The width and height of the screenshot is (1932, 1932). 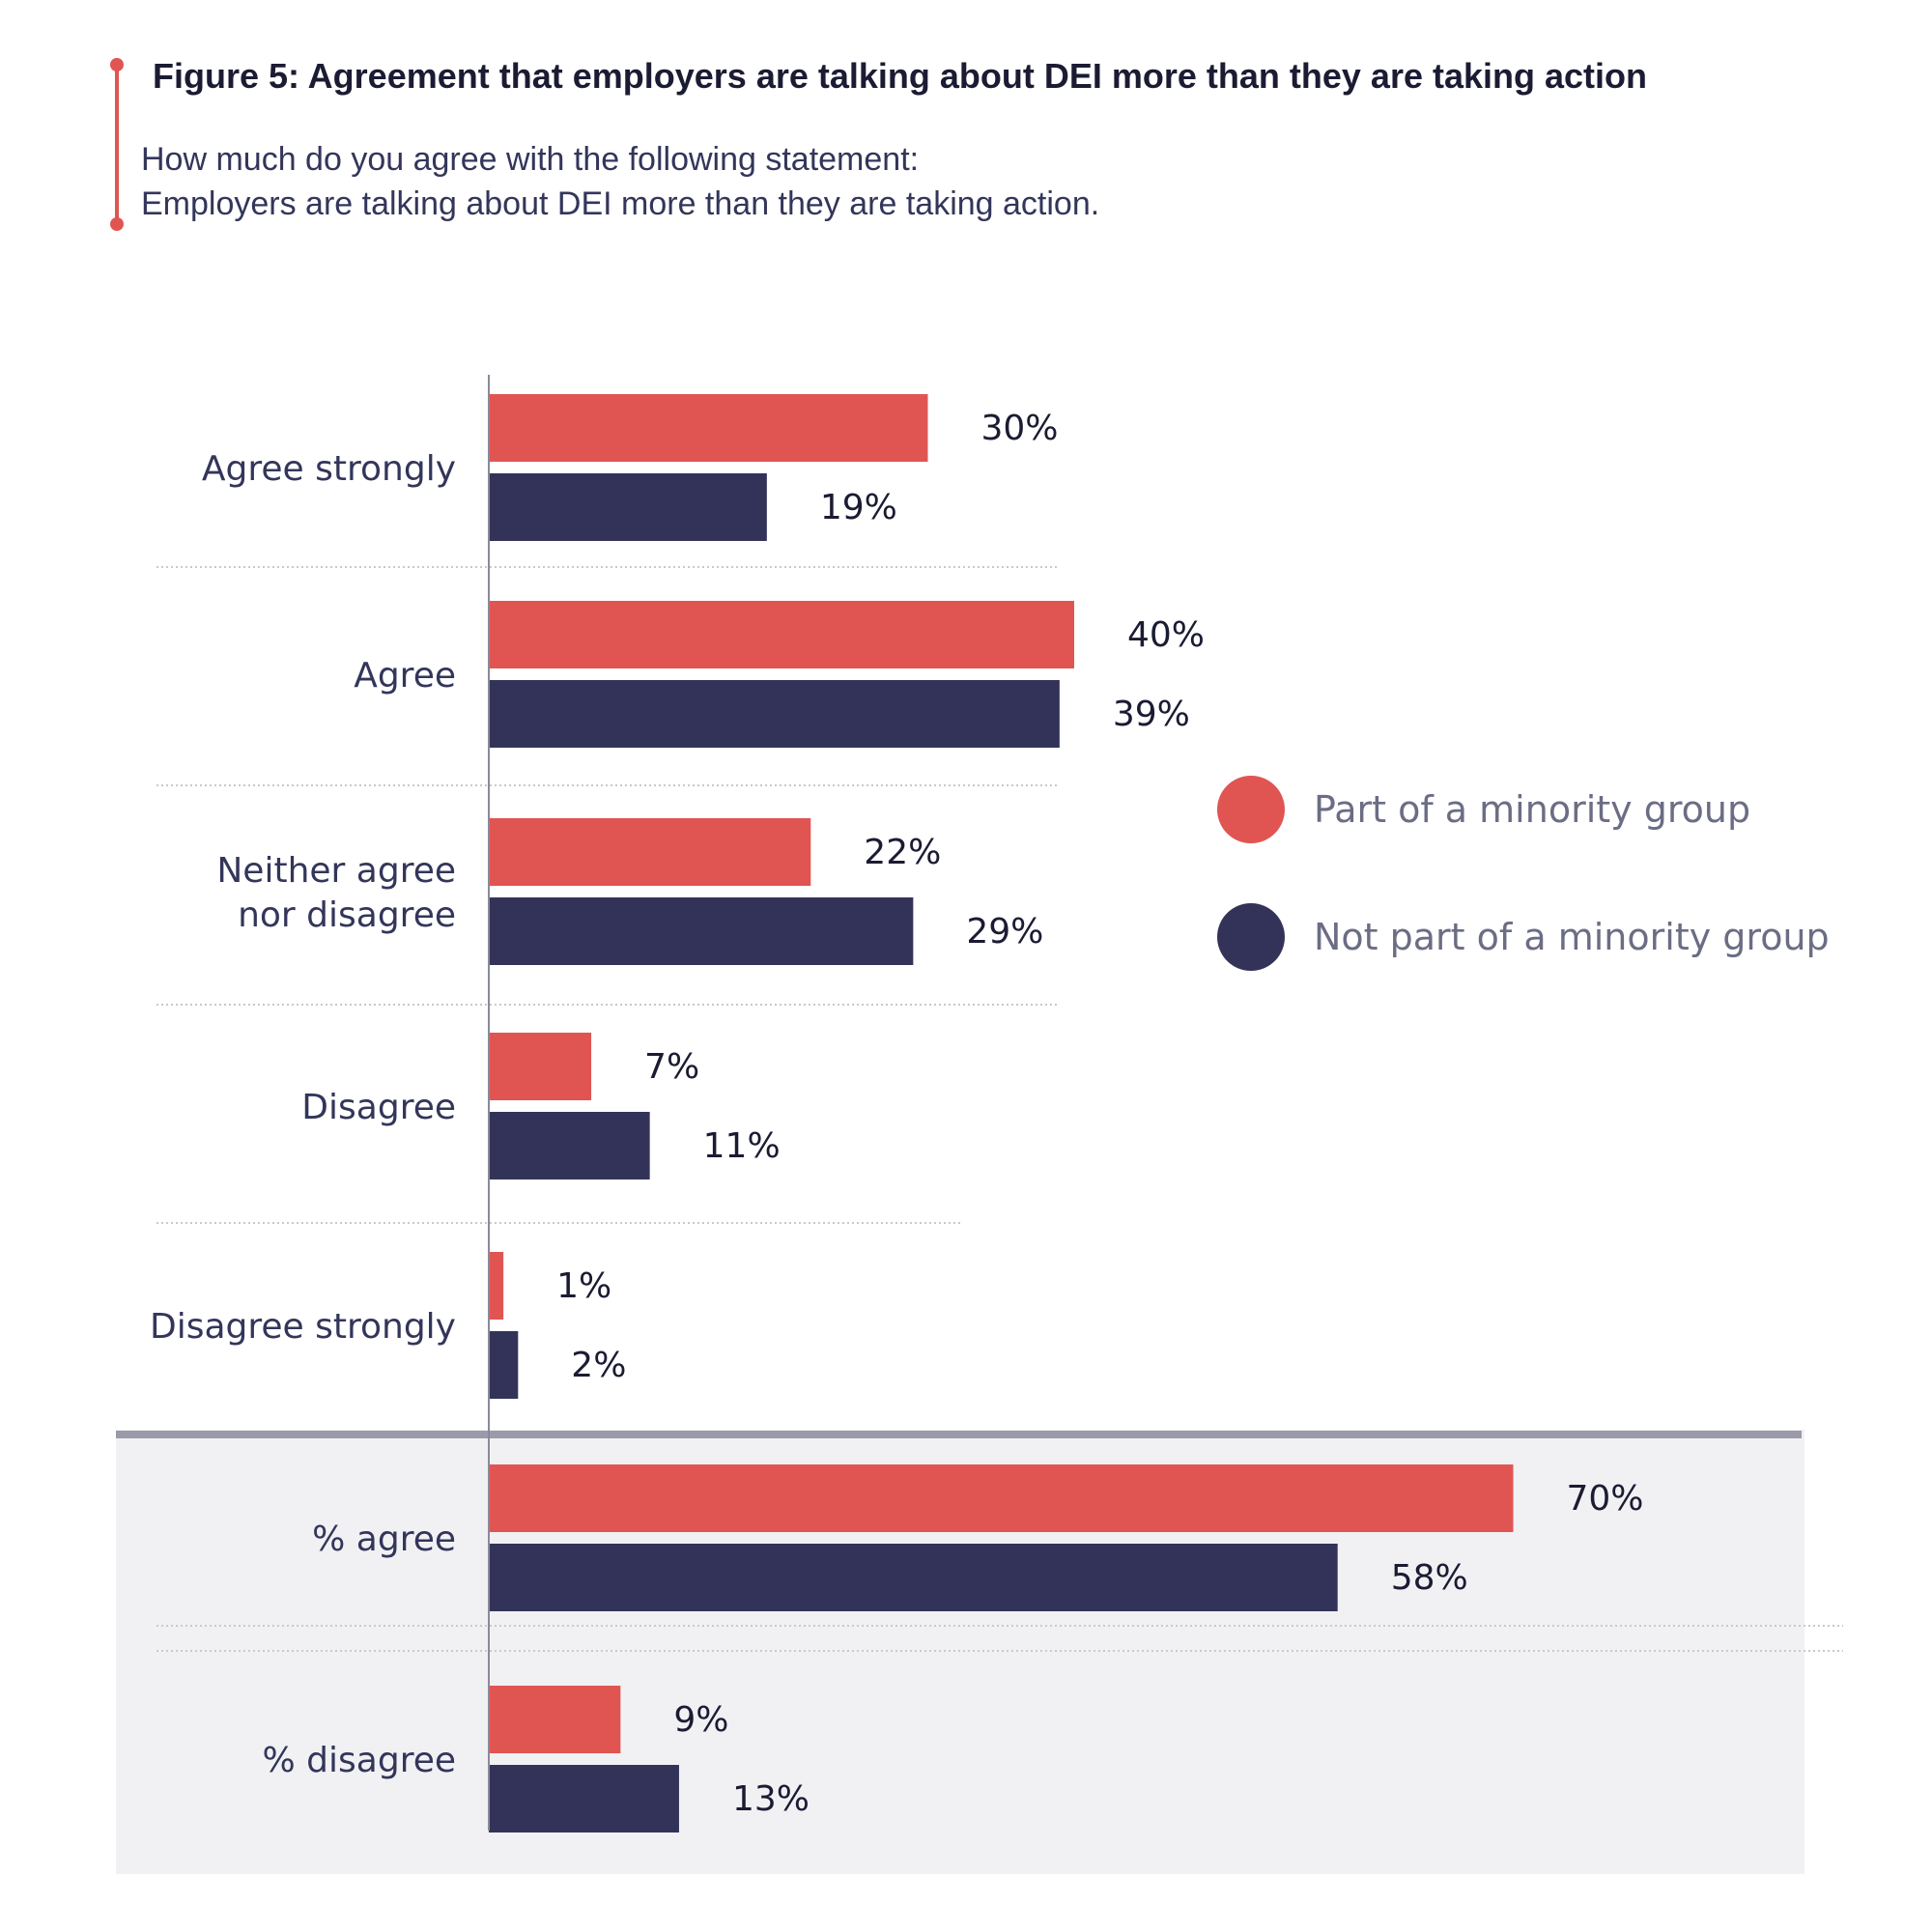 I want to click on category-label-agree: Agree, so click(x=405, y=676).